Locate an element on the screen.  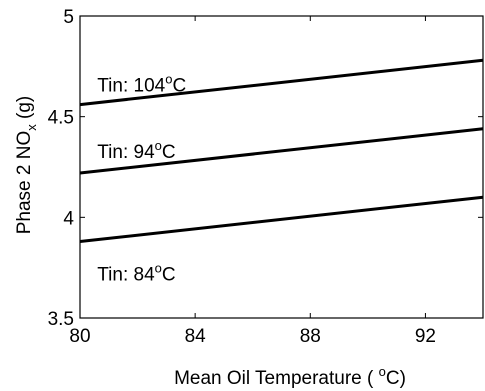
y-tick-label: 5 is located at coordinates (68, 17).